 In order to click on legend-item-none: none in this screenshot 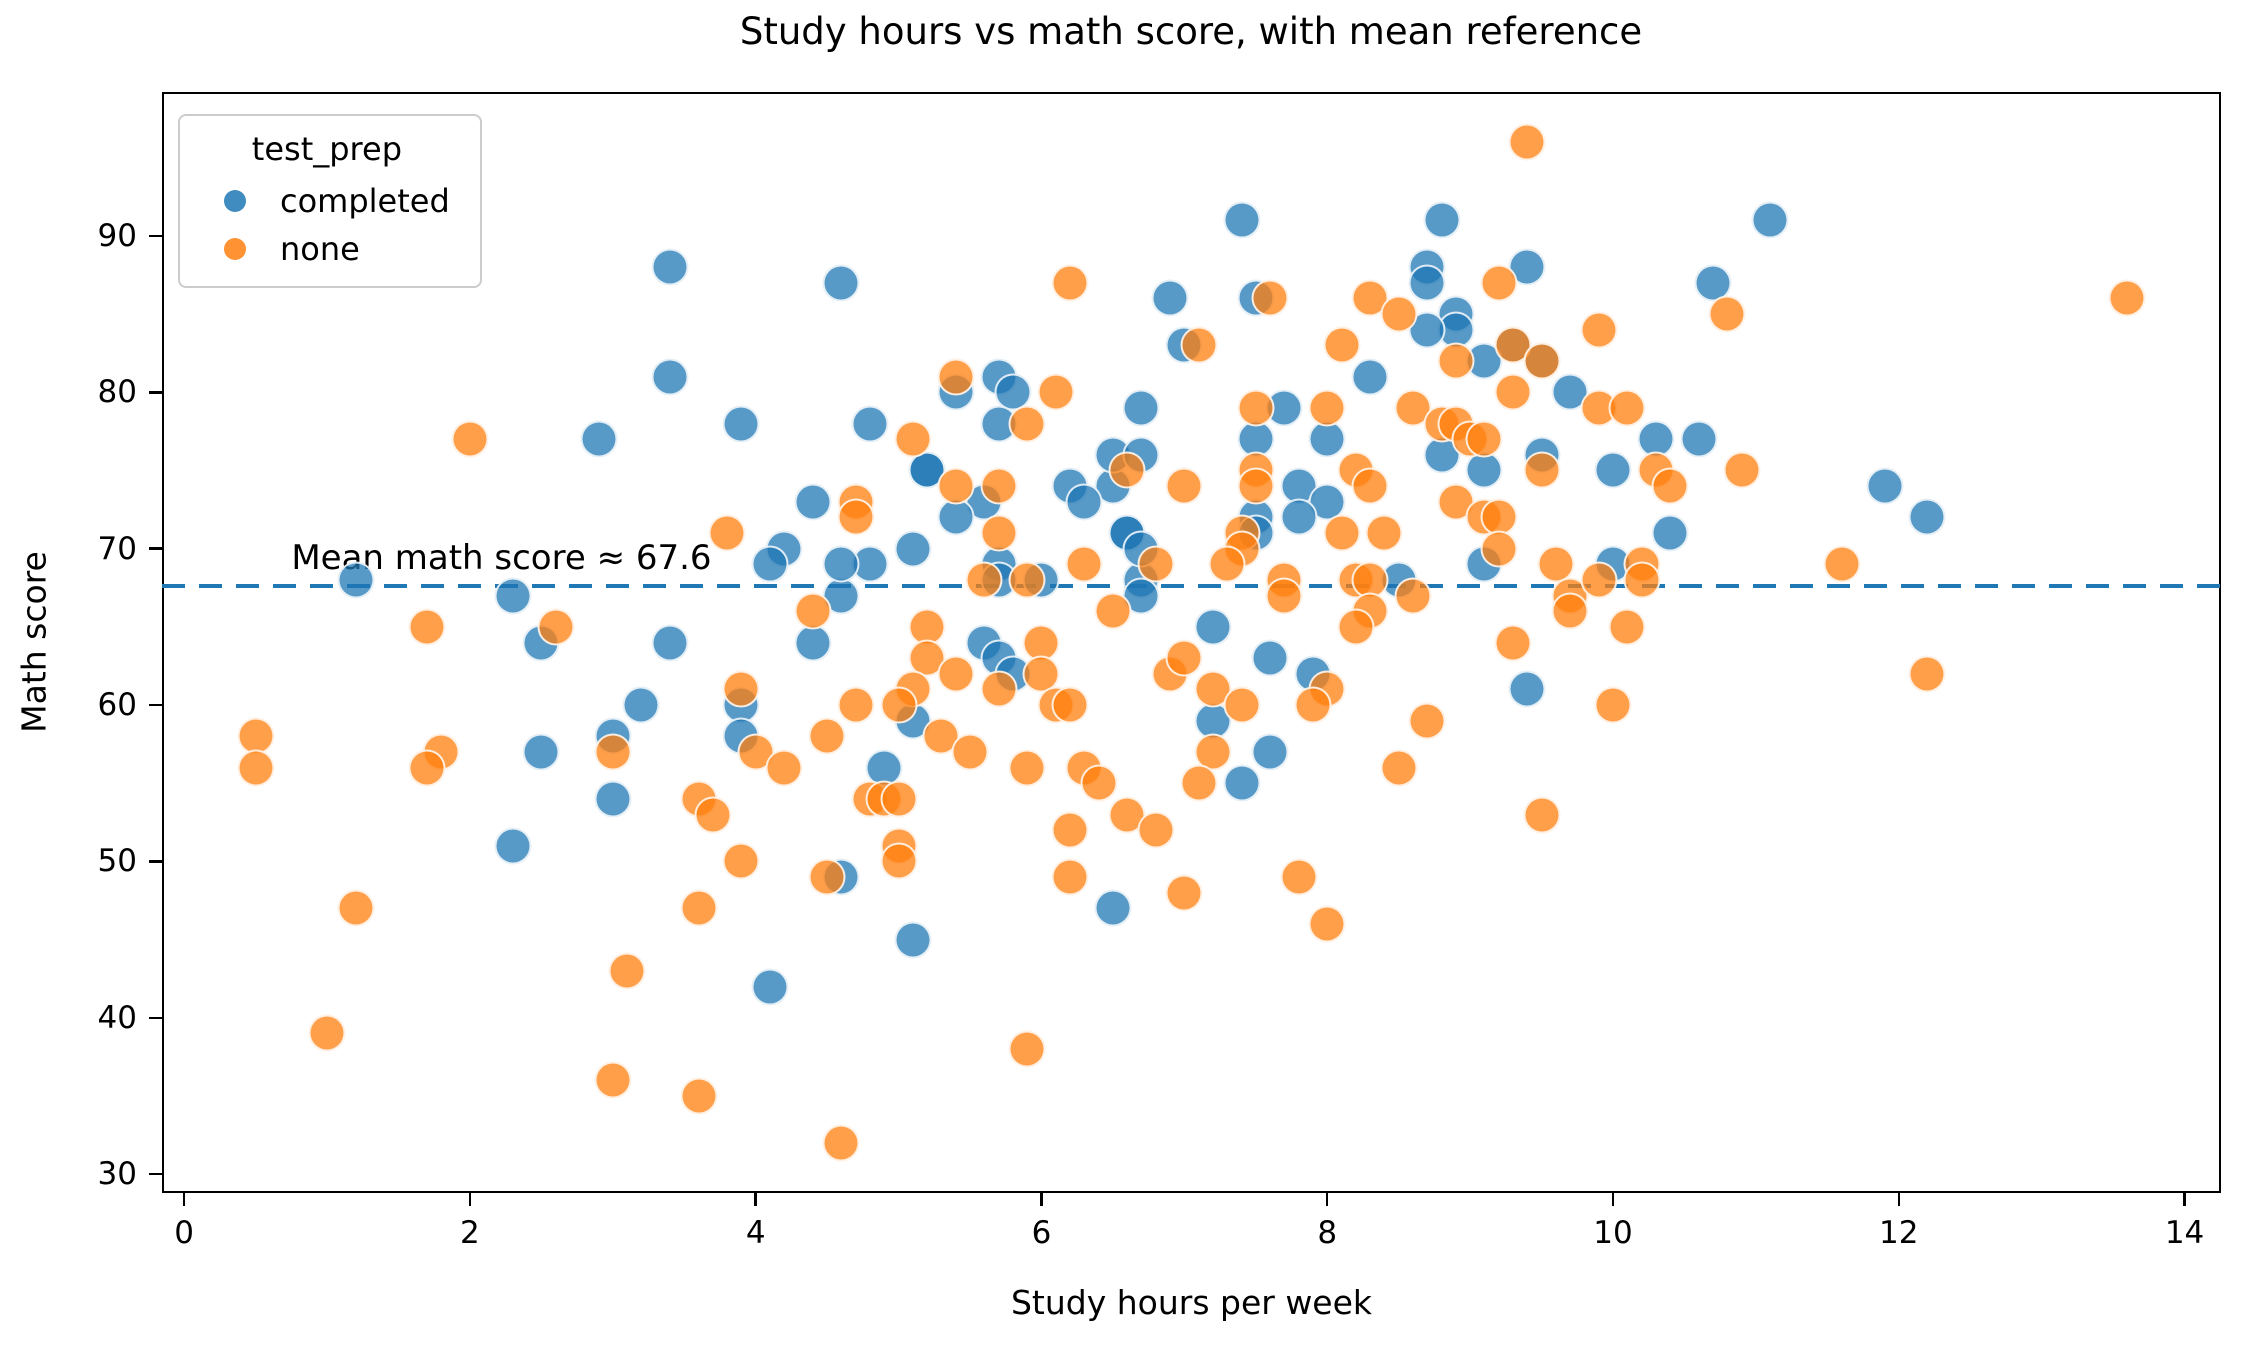, I will do `click(327, 249)`.